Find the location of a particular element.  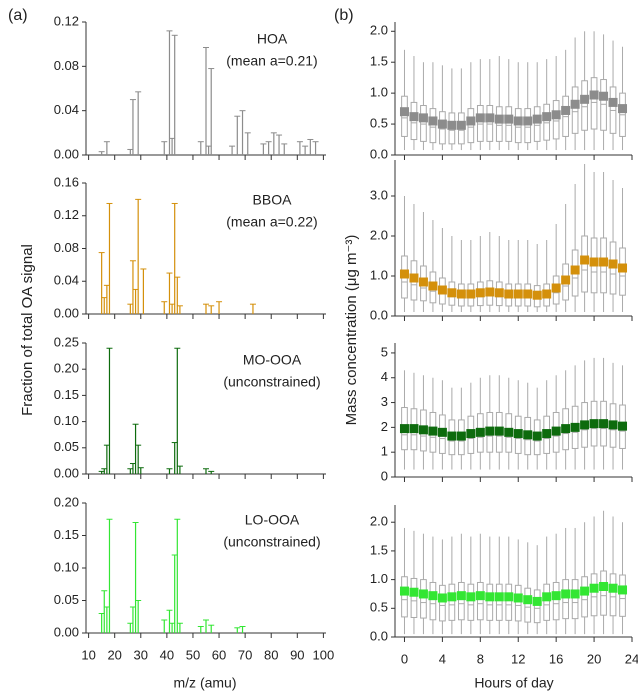

x-tick-label: 40 is located at coordinates (167, 654).